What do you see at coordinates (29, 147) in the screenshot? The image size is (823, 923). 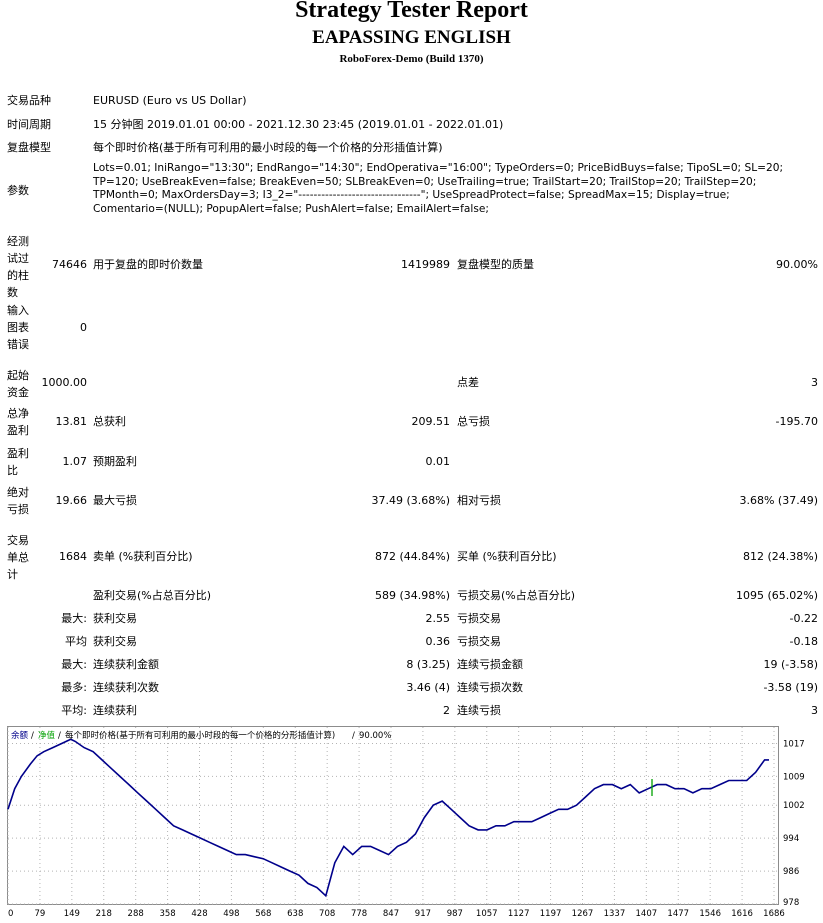 I see `model-label: 复盘模型` at bounding box center [29, 147].